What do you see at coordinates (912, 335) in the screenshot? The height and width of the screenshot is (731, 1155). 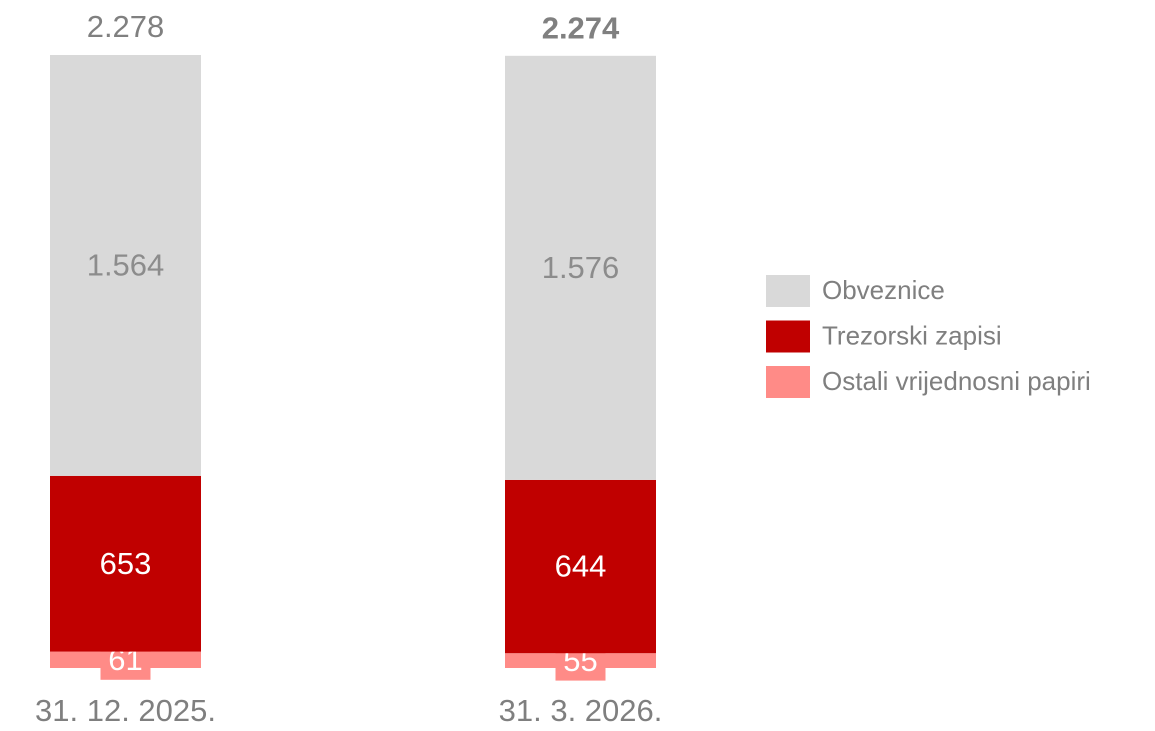 I see `legend-label: Trezorski zapisi` at bounding box center [912, 335].